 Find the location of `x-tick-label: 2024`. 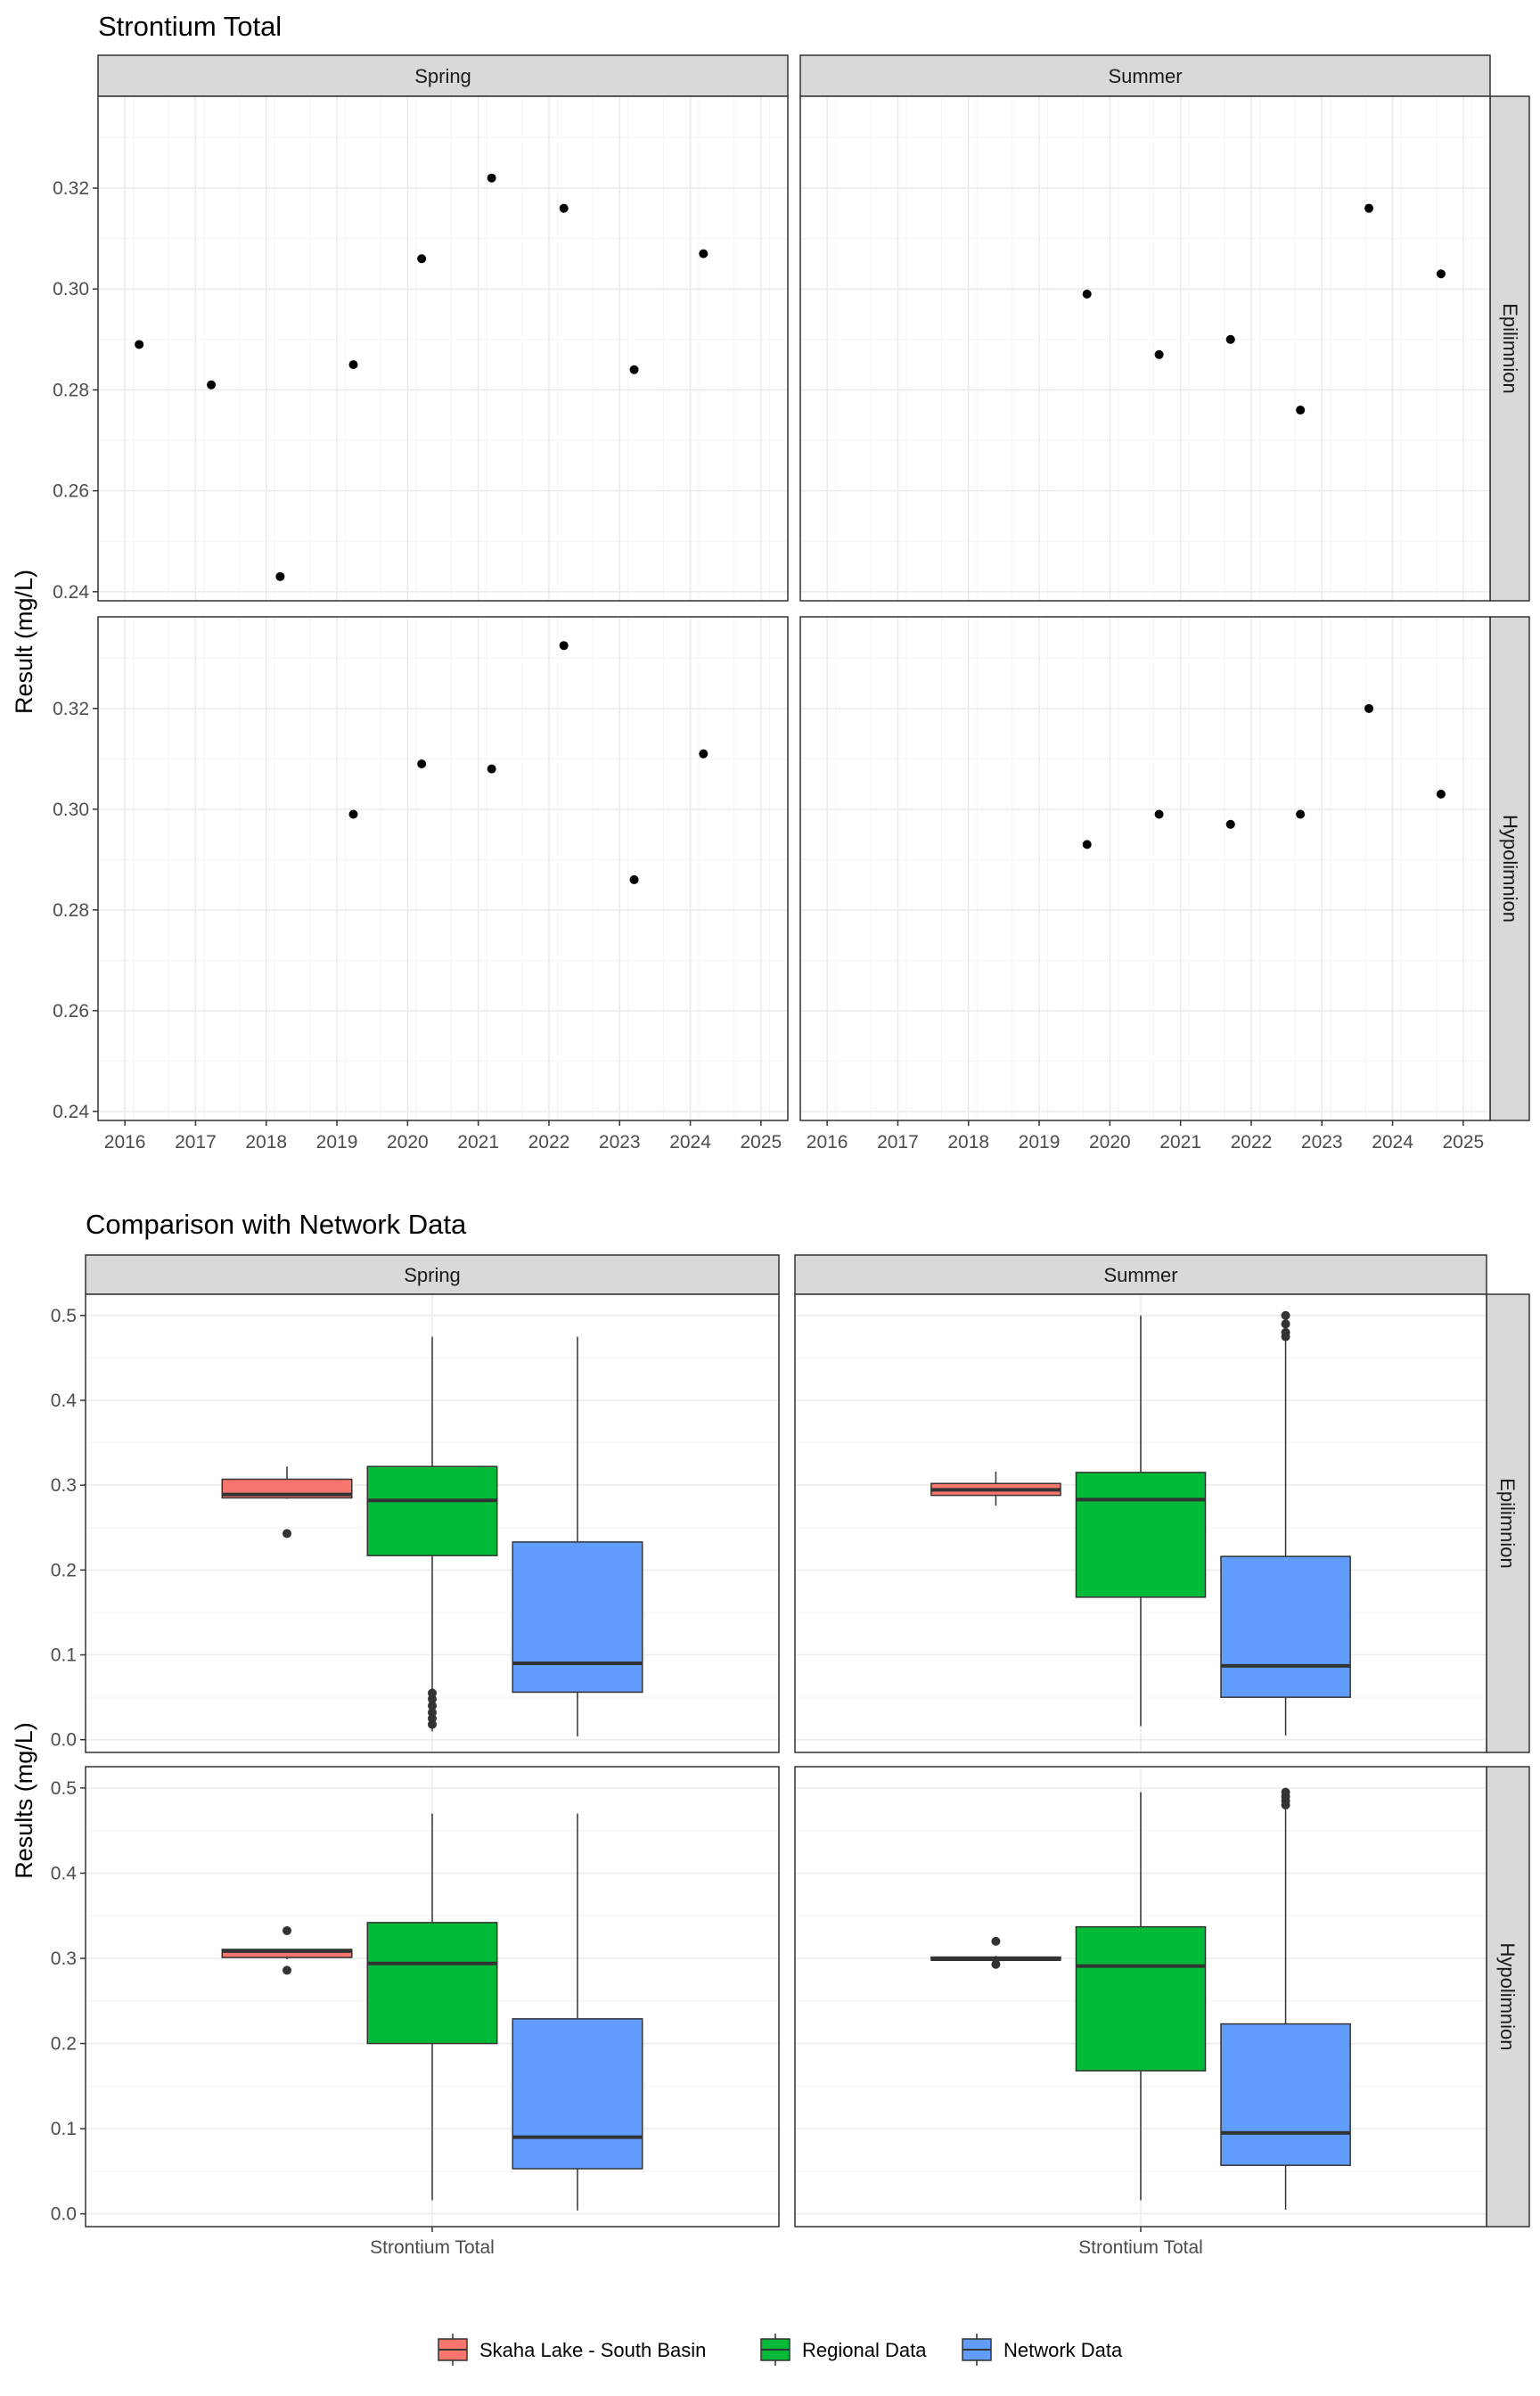

x-tick-label: 2024 is located at coordinates (1392, 1142).